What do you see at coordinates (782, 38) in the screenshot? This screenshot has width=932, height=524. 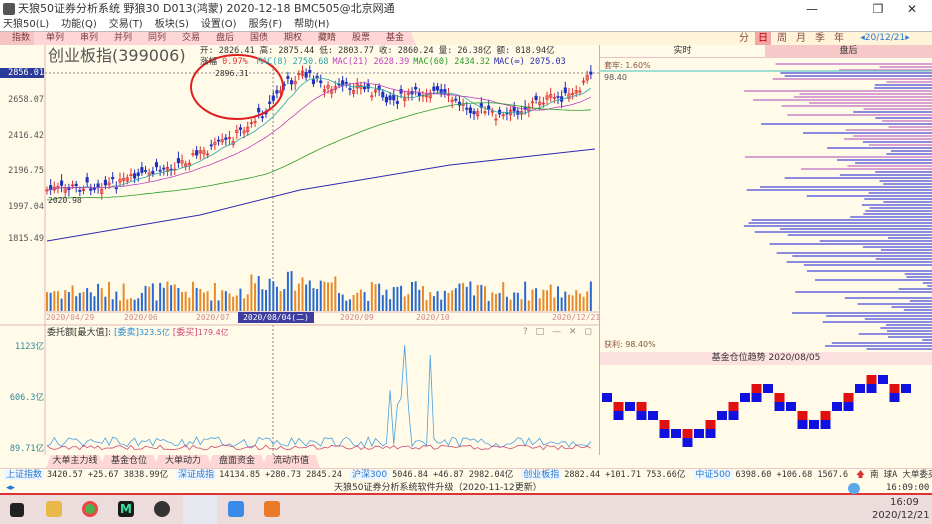 I see `period-2: 周` at bounding box center [782, 38].